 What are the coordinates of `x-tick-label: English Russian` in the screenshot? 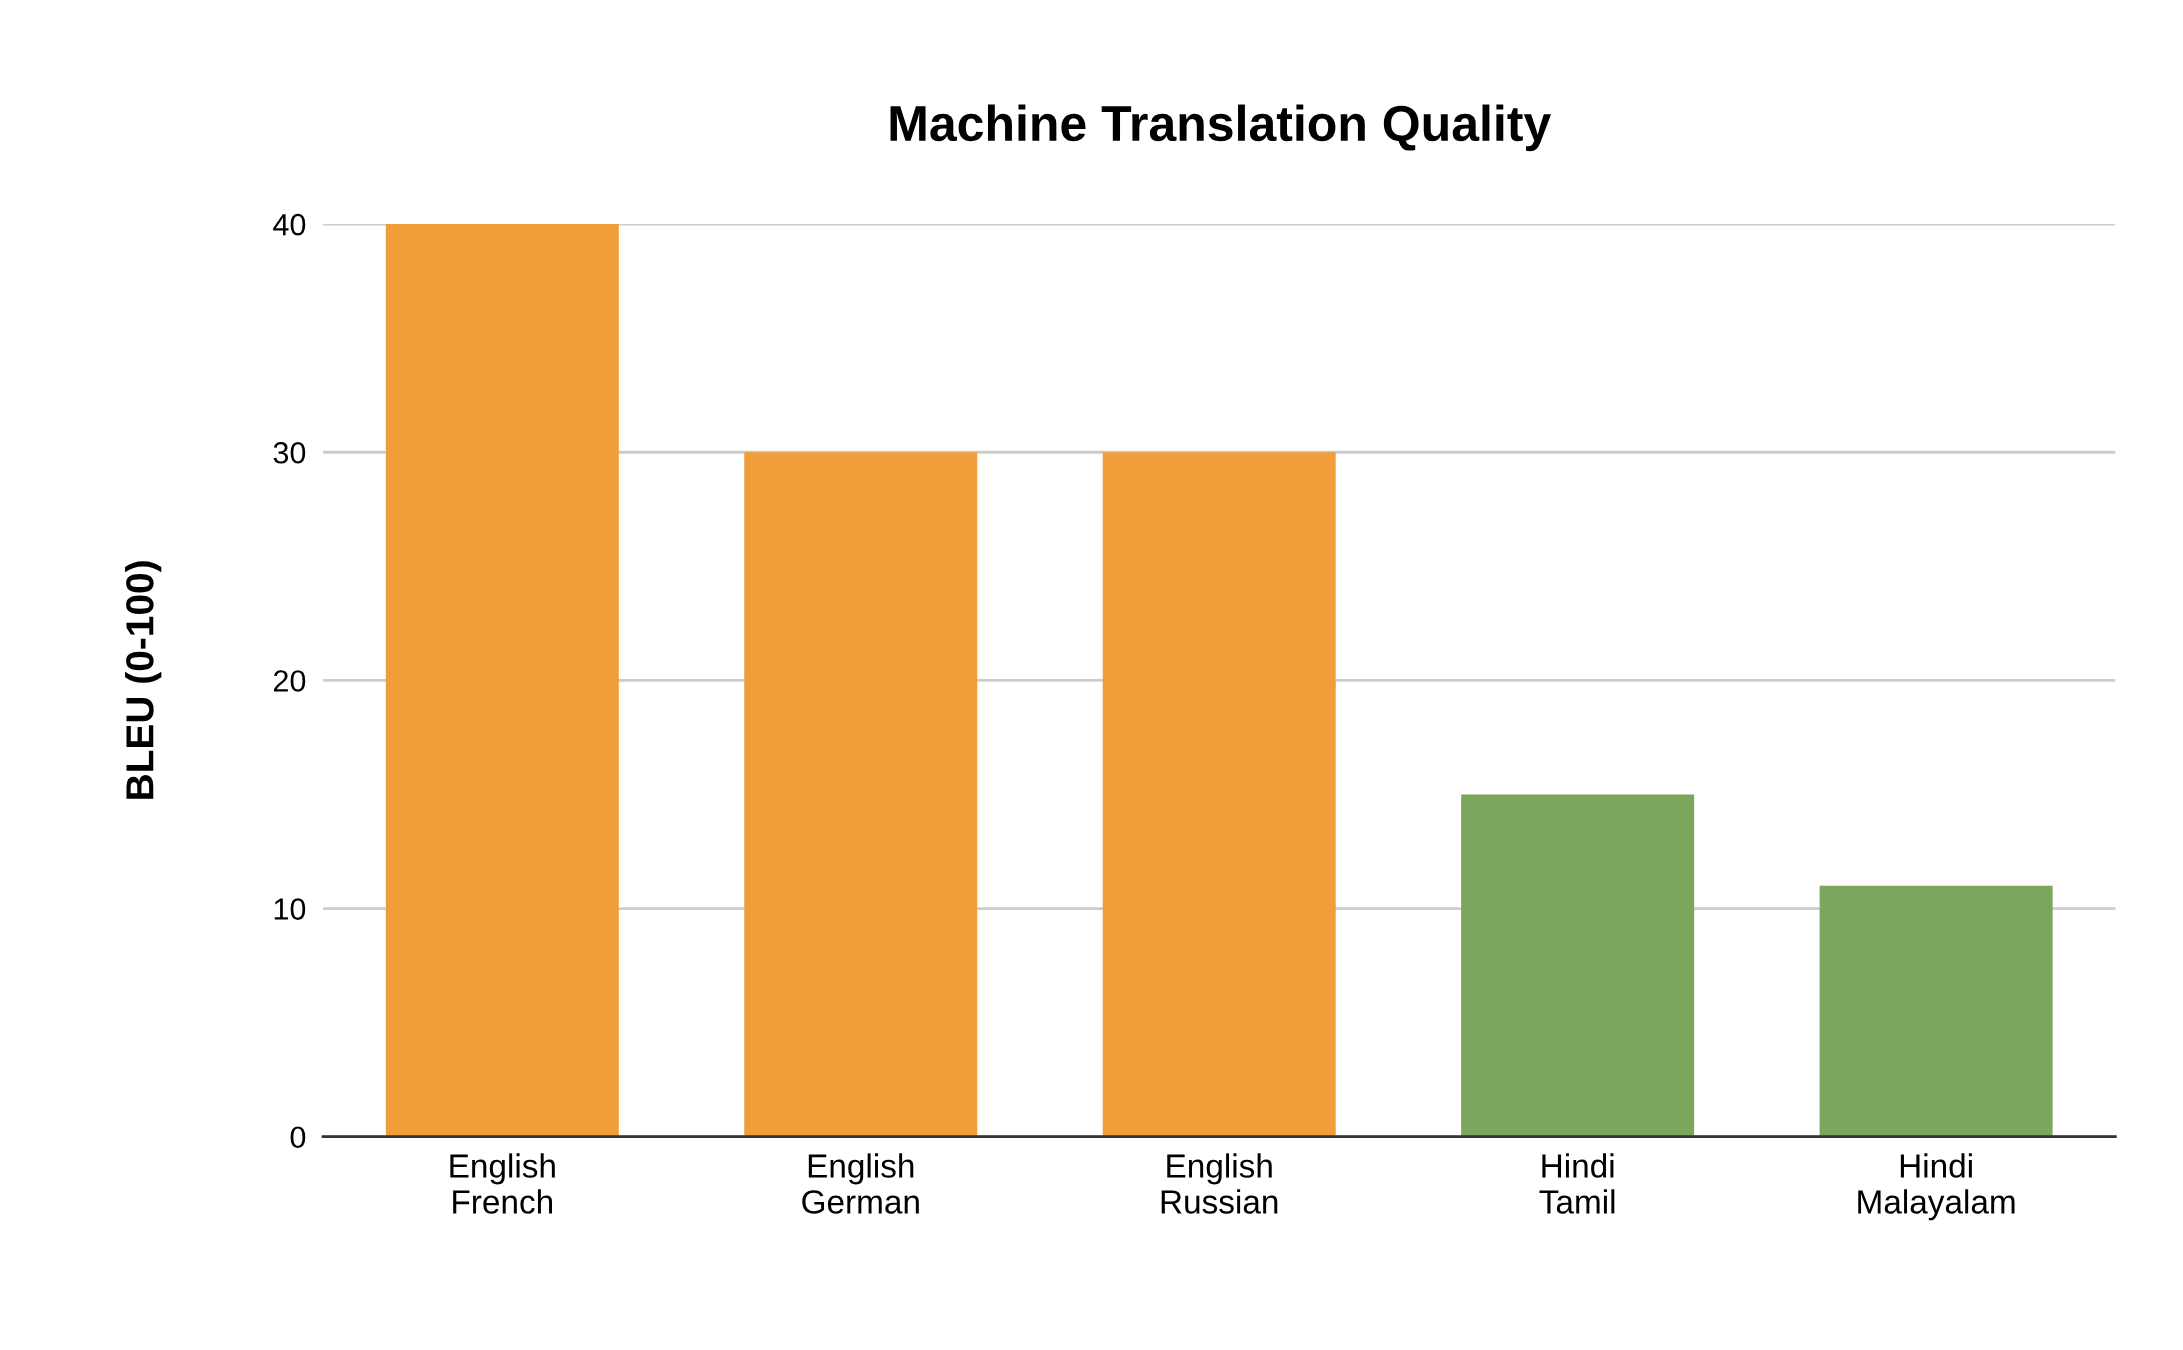 It's located at (1219, 1183).